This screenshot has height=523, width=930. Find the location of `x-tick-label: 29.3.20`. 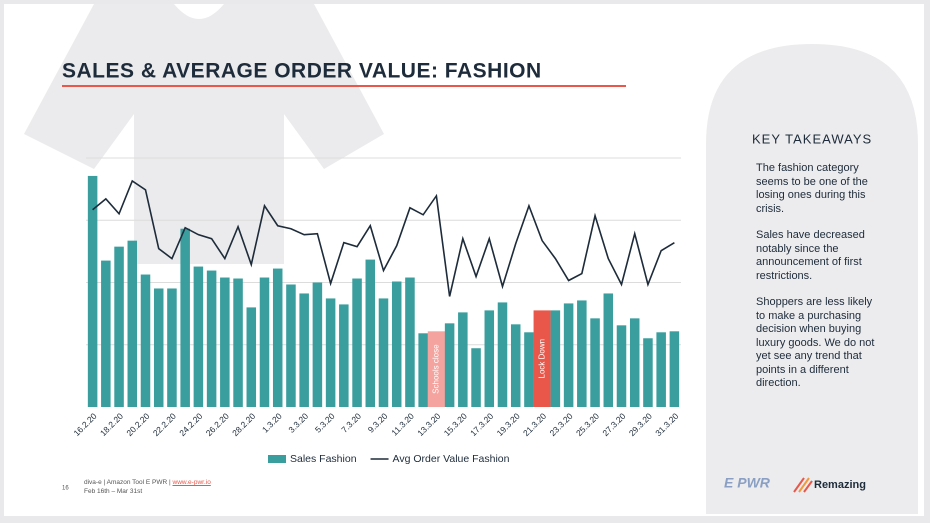

x-tick-label: 29.3.20 is located at coordinates (640, 424).